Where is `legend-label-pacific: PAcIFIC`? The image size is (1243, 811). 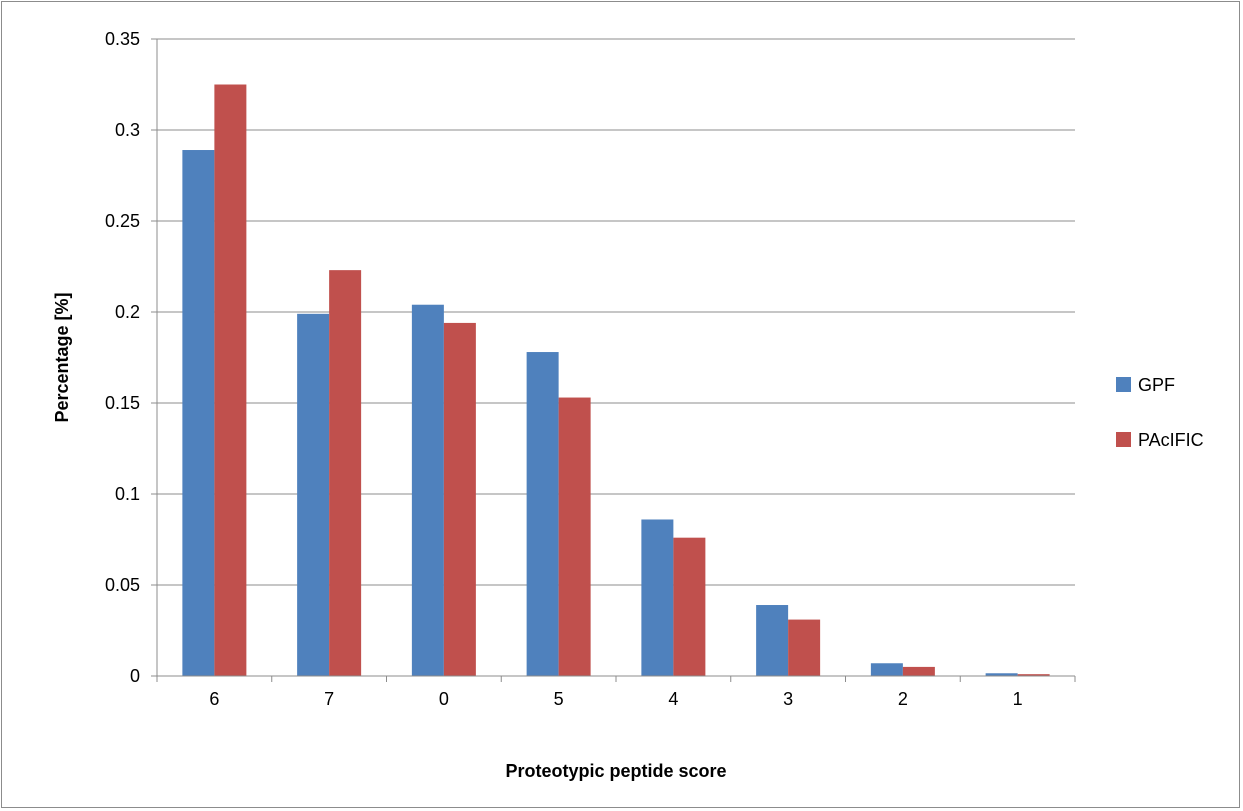 legend-label-pacific: PAcIFIC is located at coordinates (1171, 440).